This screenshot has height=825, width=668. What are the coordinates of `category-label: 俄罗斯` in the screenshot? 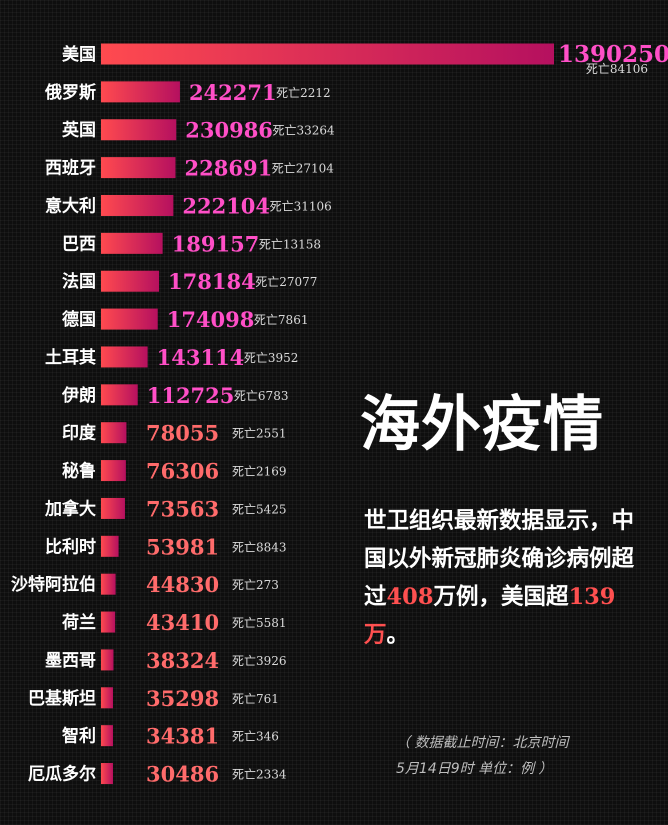 It's located at (70, 92).